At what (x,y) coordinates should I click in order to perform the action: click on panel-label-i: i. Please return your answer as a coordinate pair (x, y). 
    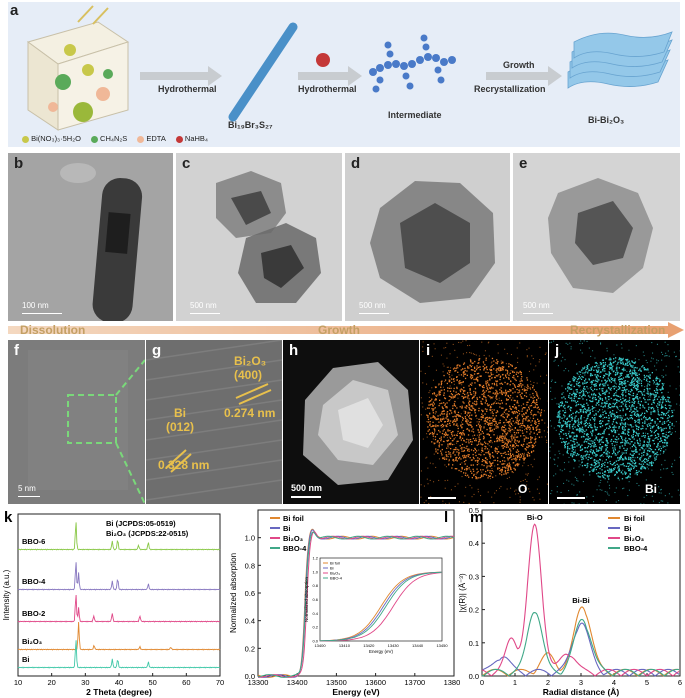
    Looking at the image, I should click on (428, 350).